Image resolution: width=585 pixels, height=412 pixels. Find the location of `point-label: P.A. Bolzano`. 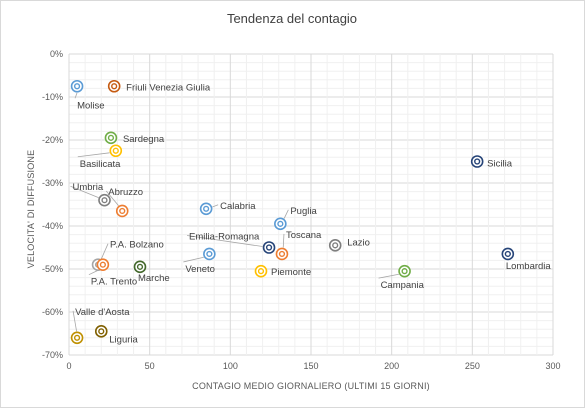

point-label: P.A. Bolzano is located at coordinates (137, 245).